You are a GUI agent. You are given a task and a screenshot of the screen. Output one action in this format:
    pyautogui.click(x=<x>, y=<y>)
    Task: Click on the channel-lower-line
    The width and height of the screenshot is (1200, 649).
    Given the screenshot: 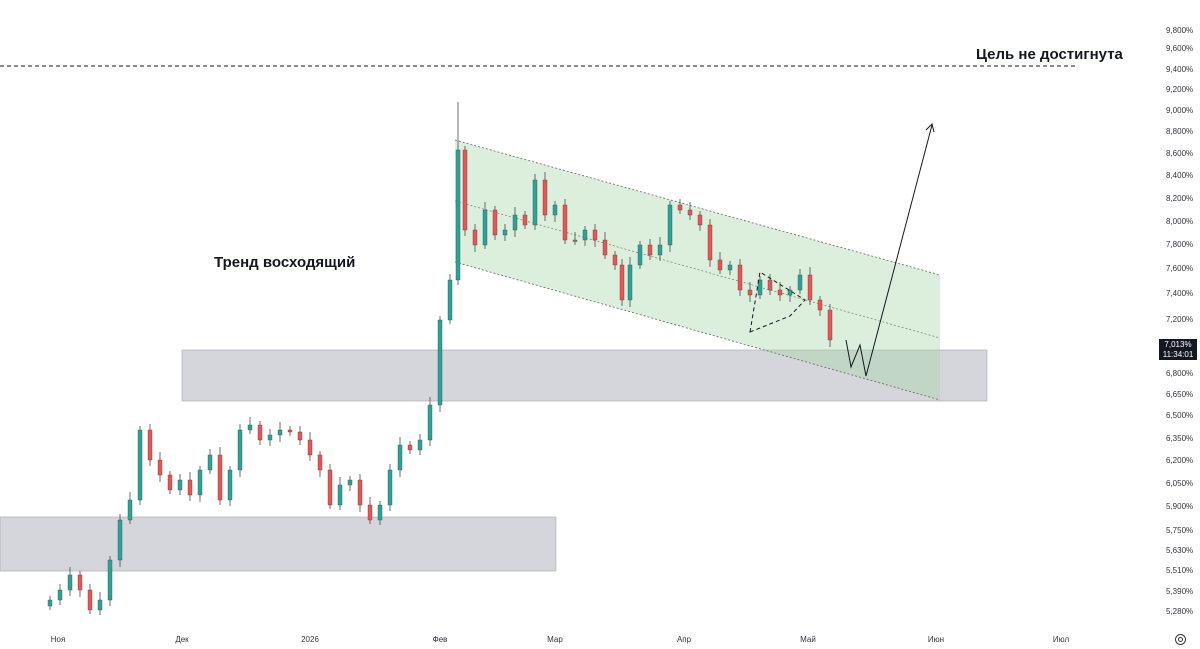 What is the action you would take?
    pyautogui.click(x=697, y=331)
    